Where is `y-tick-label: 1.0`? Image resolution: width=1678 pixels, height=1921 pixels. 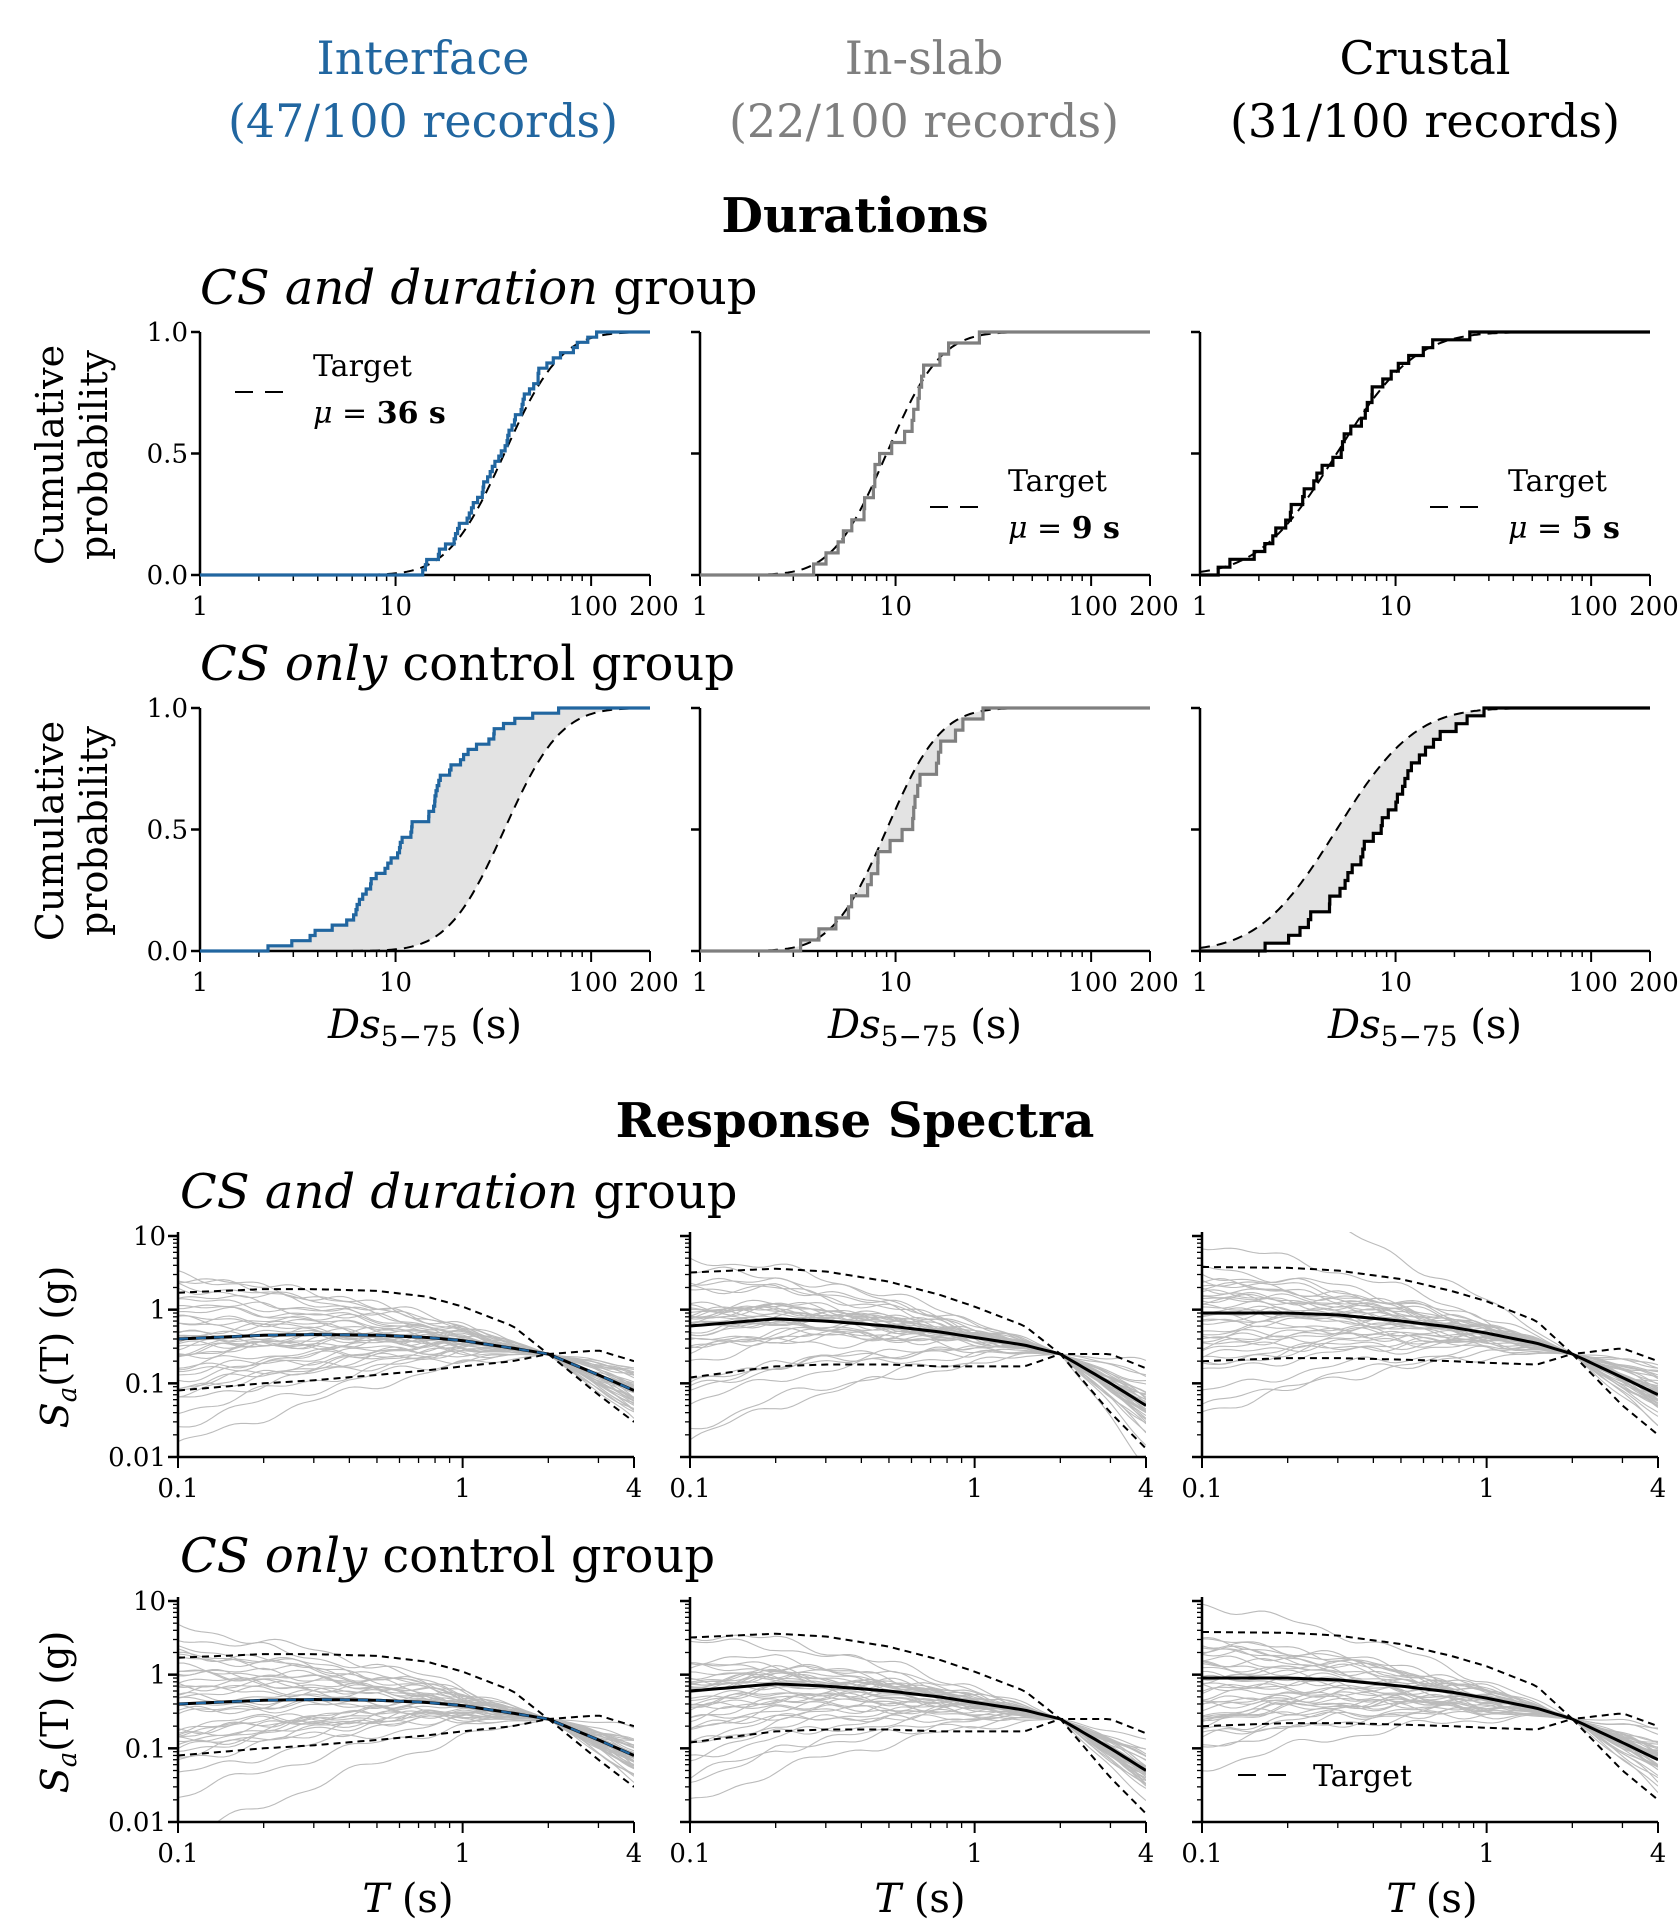 y-tick-label: 1.0 is located at coordinates (167, 709).